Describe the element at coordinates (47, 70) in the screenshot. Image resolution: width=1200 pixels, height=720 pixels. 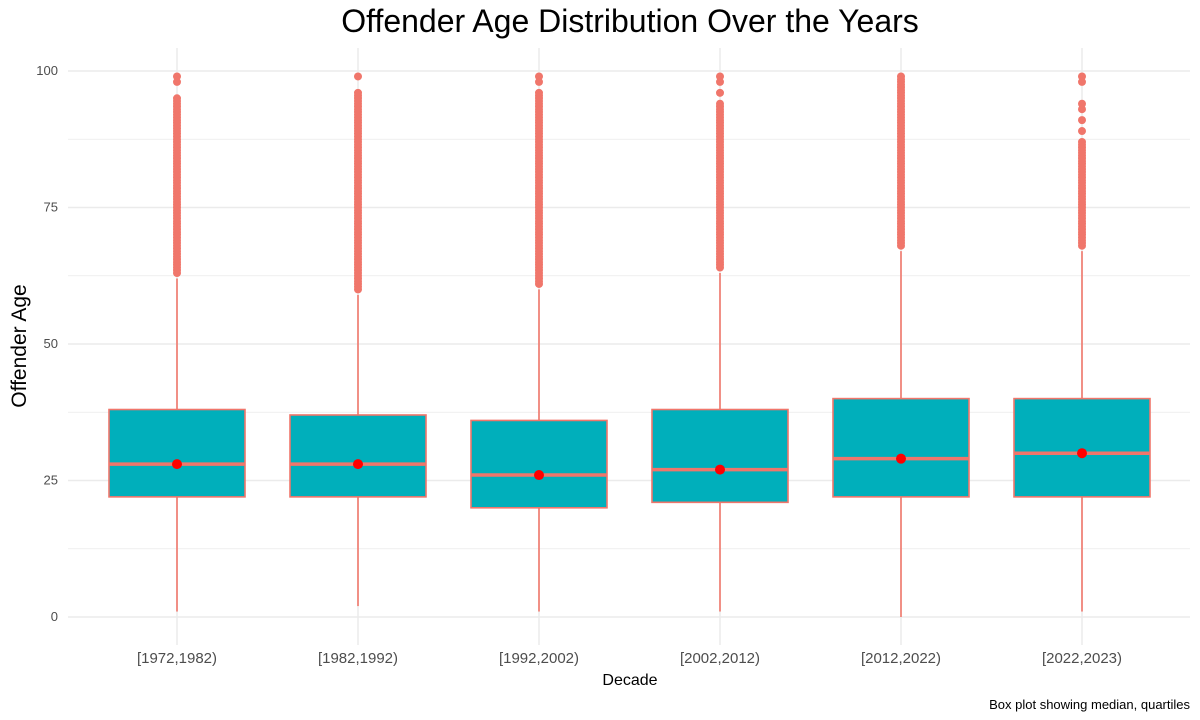
I see `y-tick-label: 100` at that location.